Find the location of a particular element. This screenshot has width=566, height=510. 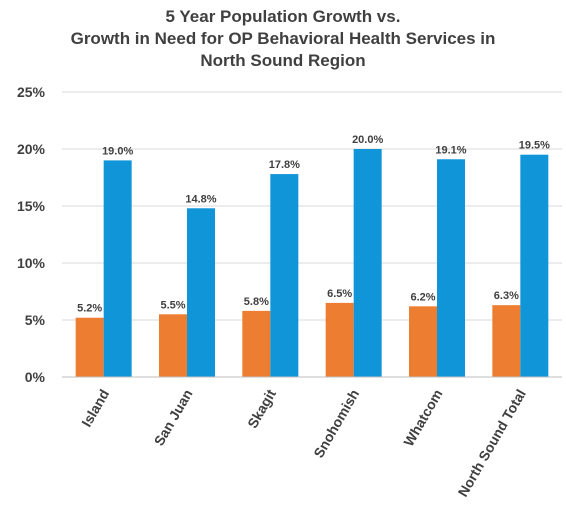

x-tick-label: North Sound Total is located at coordinates (492, 443).